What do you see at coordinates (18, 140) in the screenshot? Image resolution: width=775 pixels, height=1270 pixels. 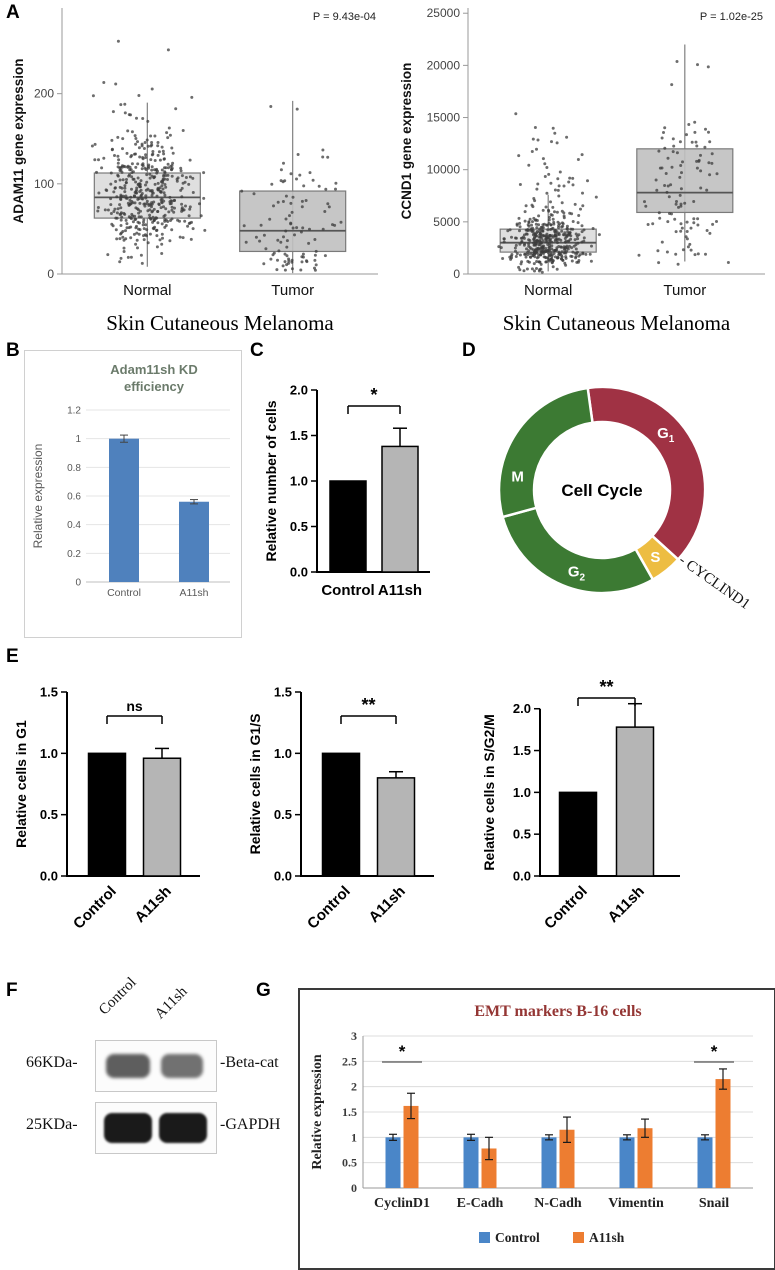 I see `svg-text: ADAM11 gene expression` at bounding box center [18, 140].